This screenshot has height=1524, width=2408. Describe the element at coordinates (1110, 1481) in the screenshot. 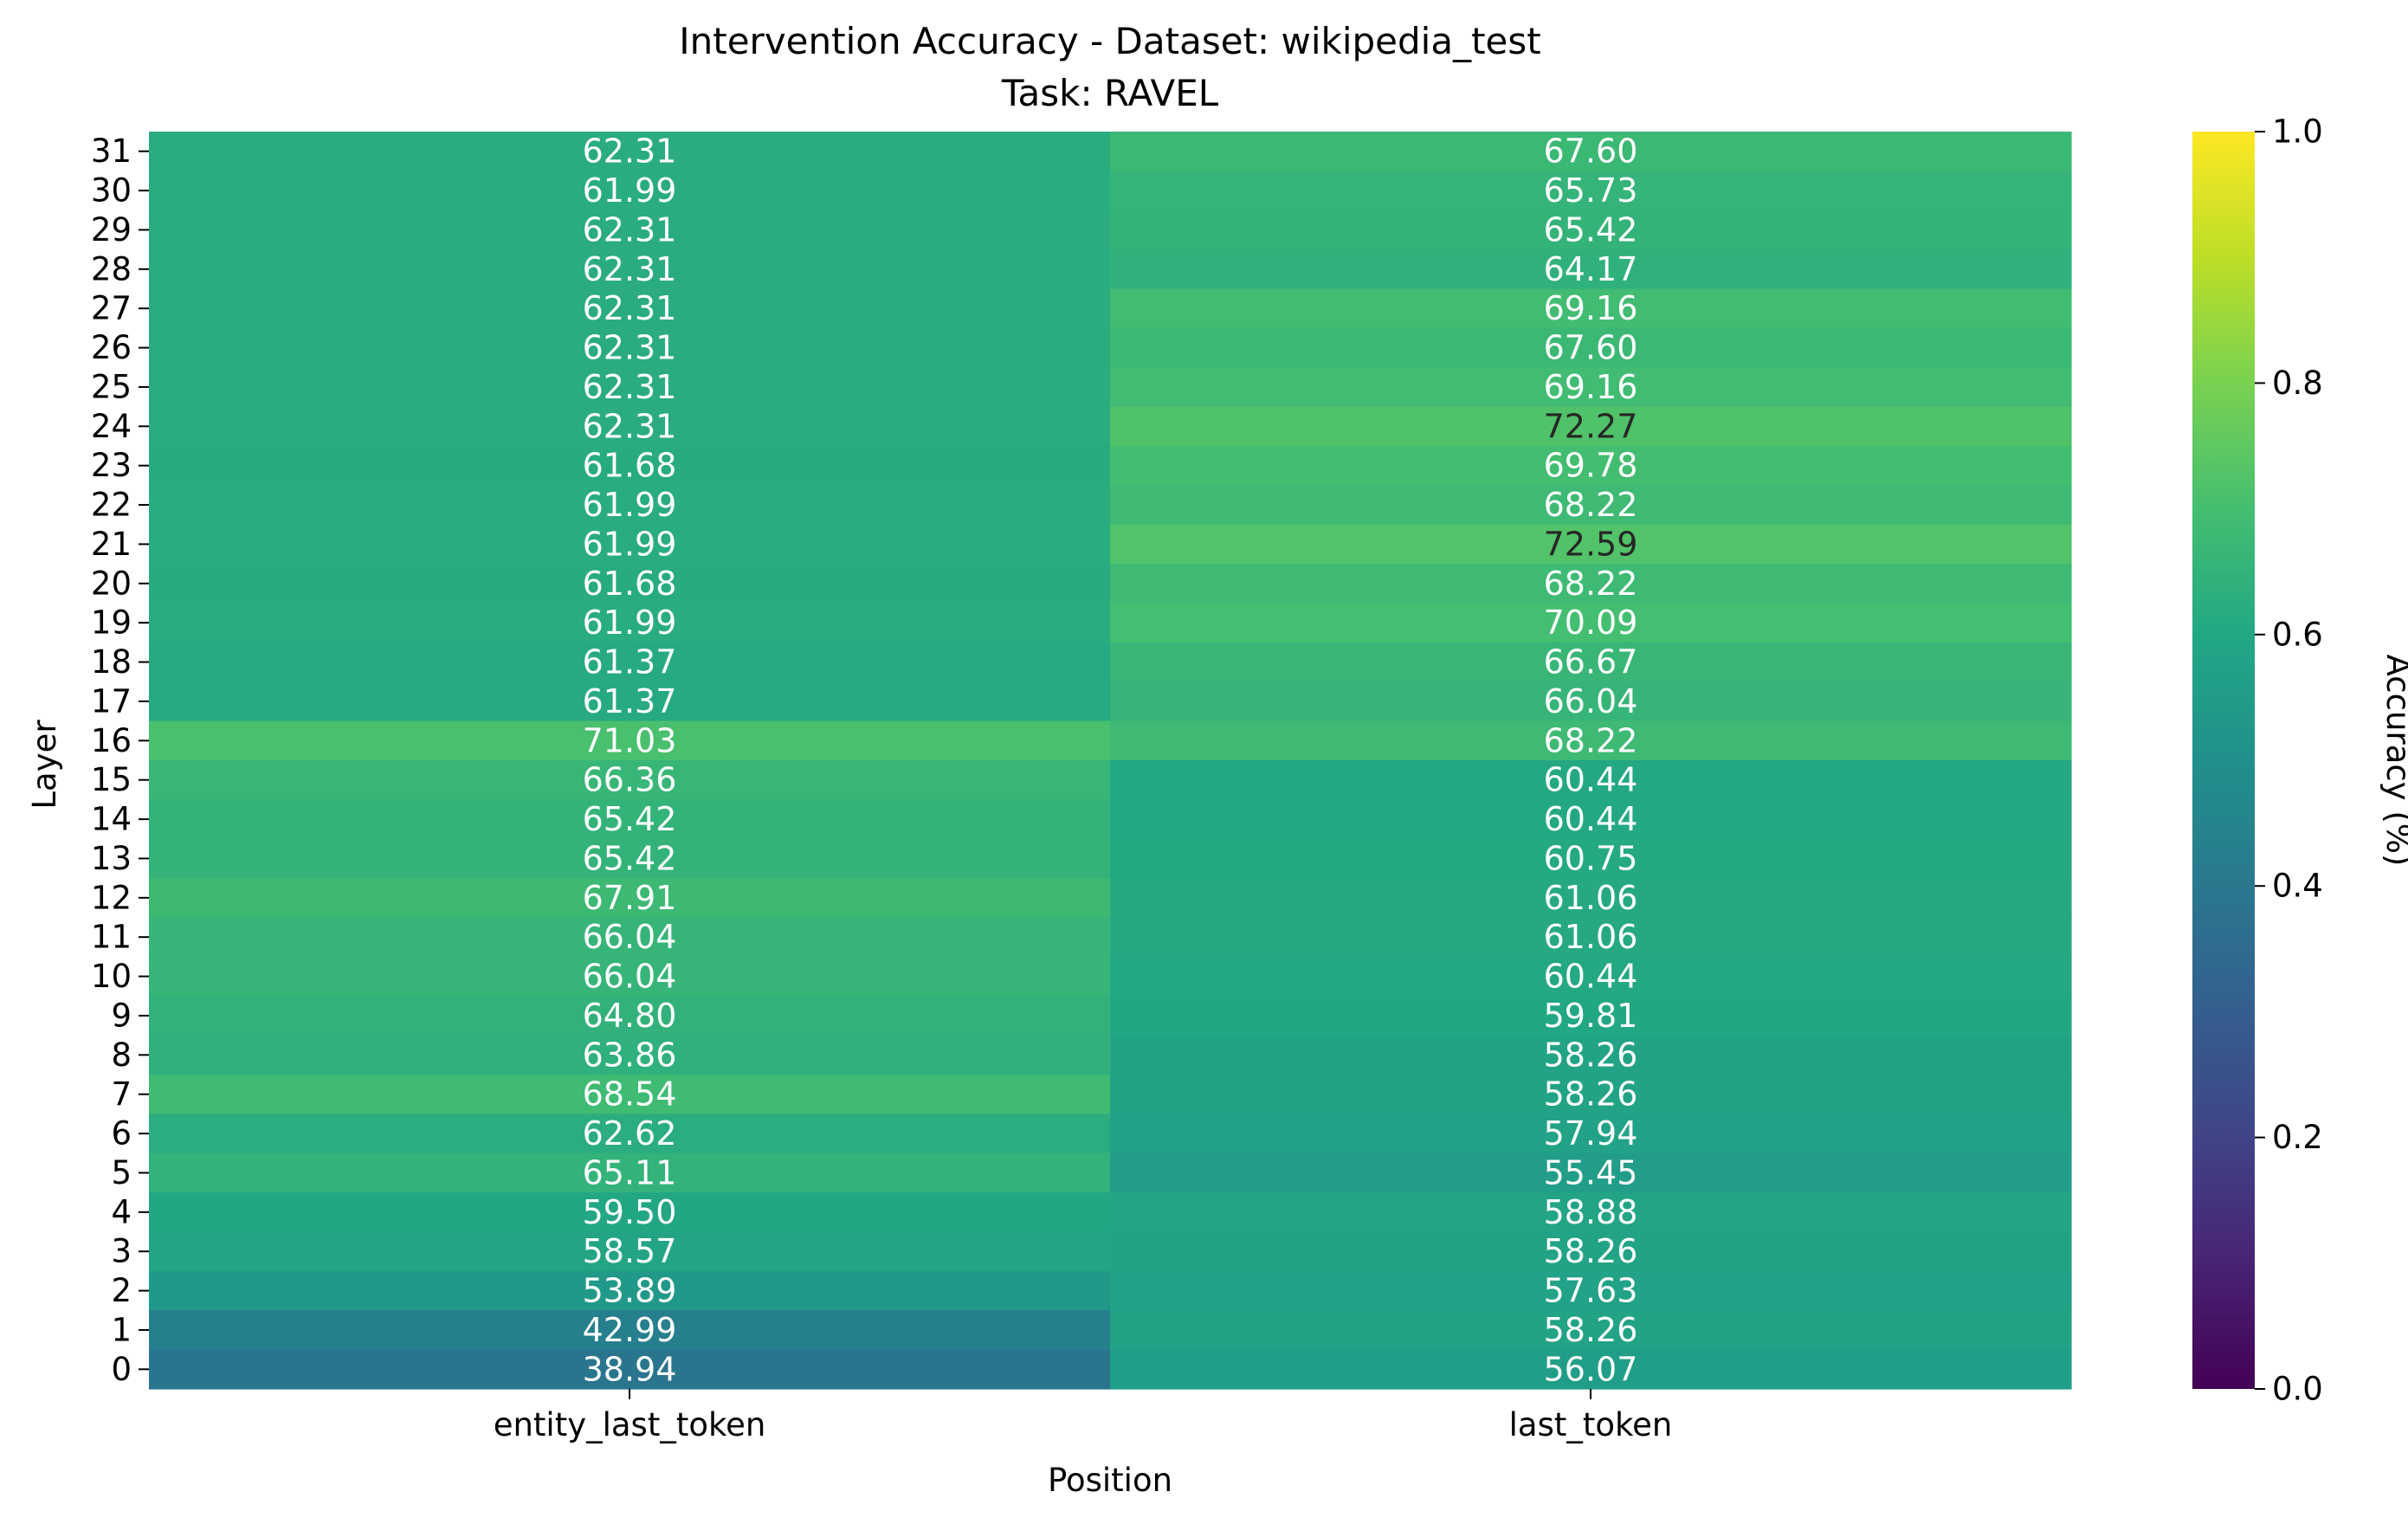

I see `x-axis-label: Position` at that location.